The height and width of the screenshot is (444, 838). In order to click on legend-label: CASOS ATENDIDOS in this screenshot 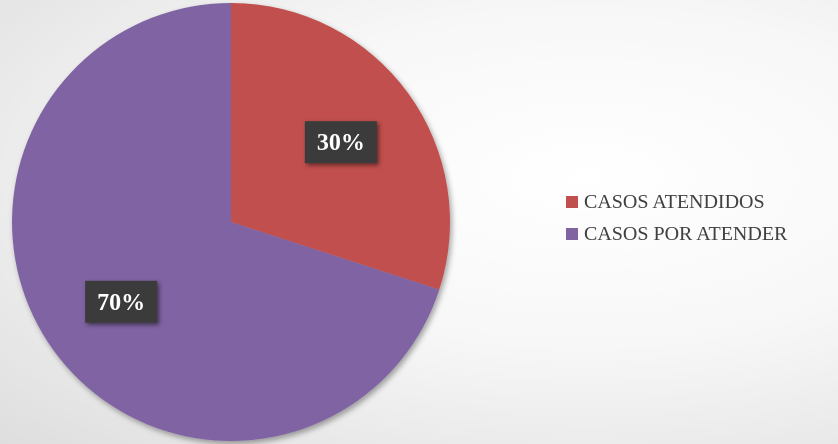, I will do `click(674, 201)`.